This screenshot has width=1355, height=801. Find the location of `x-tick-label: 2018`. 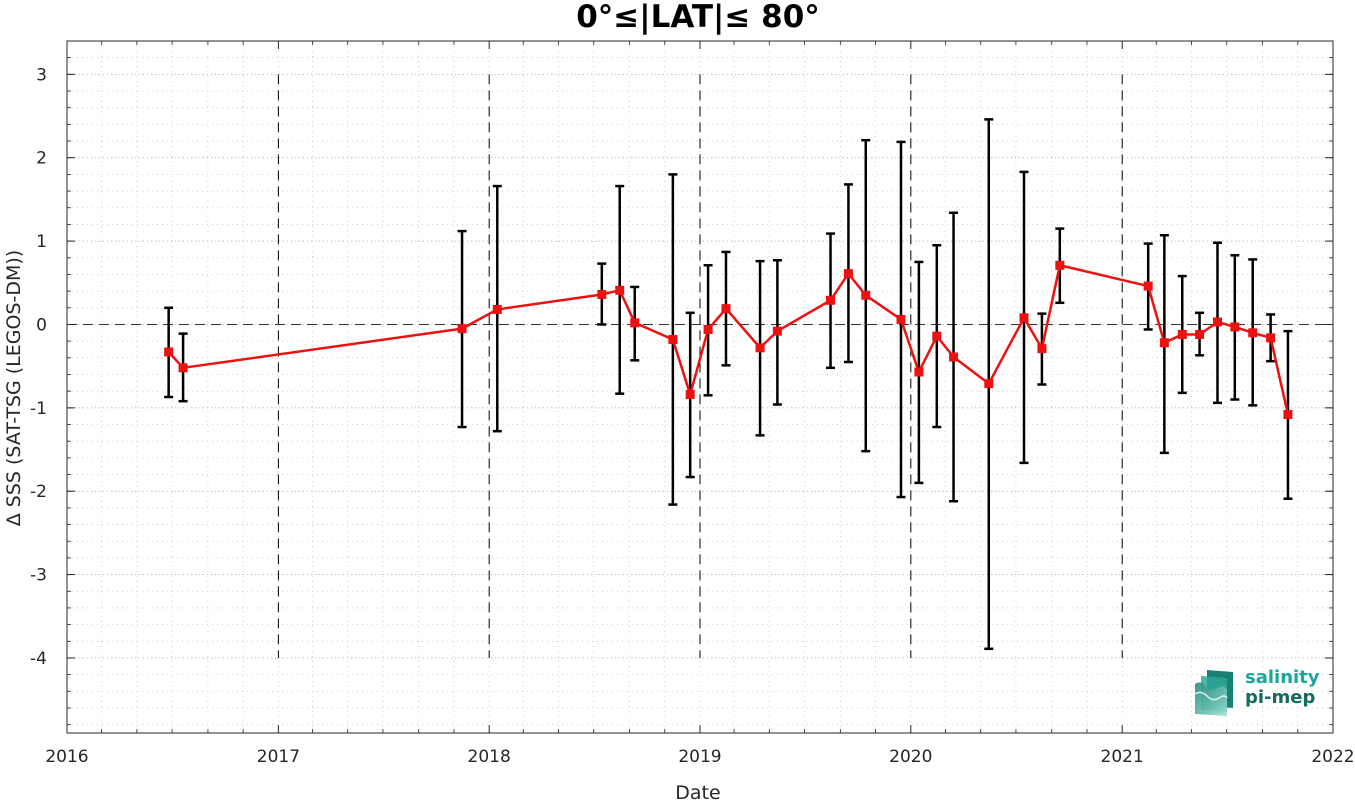

x-tick-label: 2018 is located at coordinates (489, 757).